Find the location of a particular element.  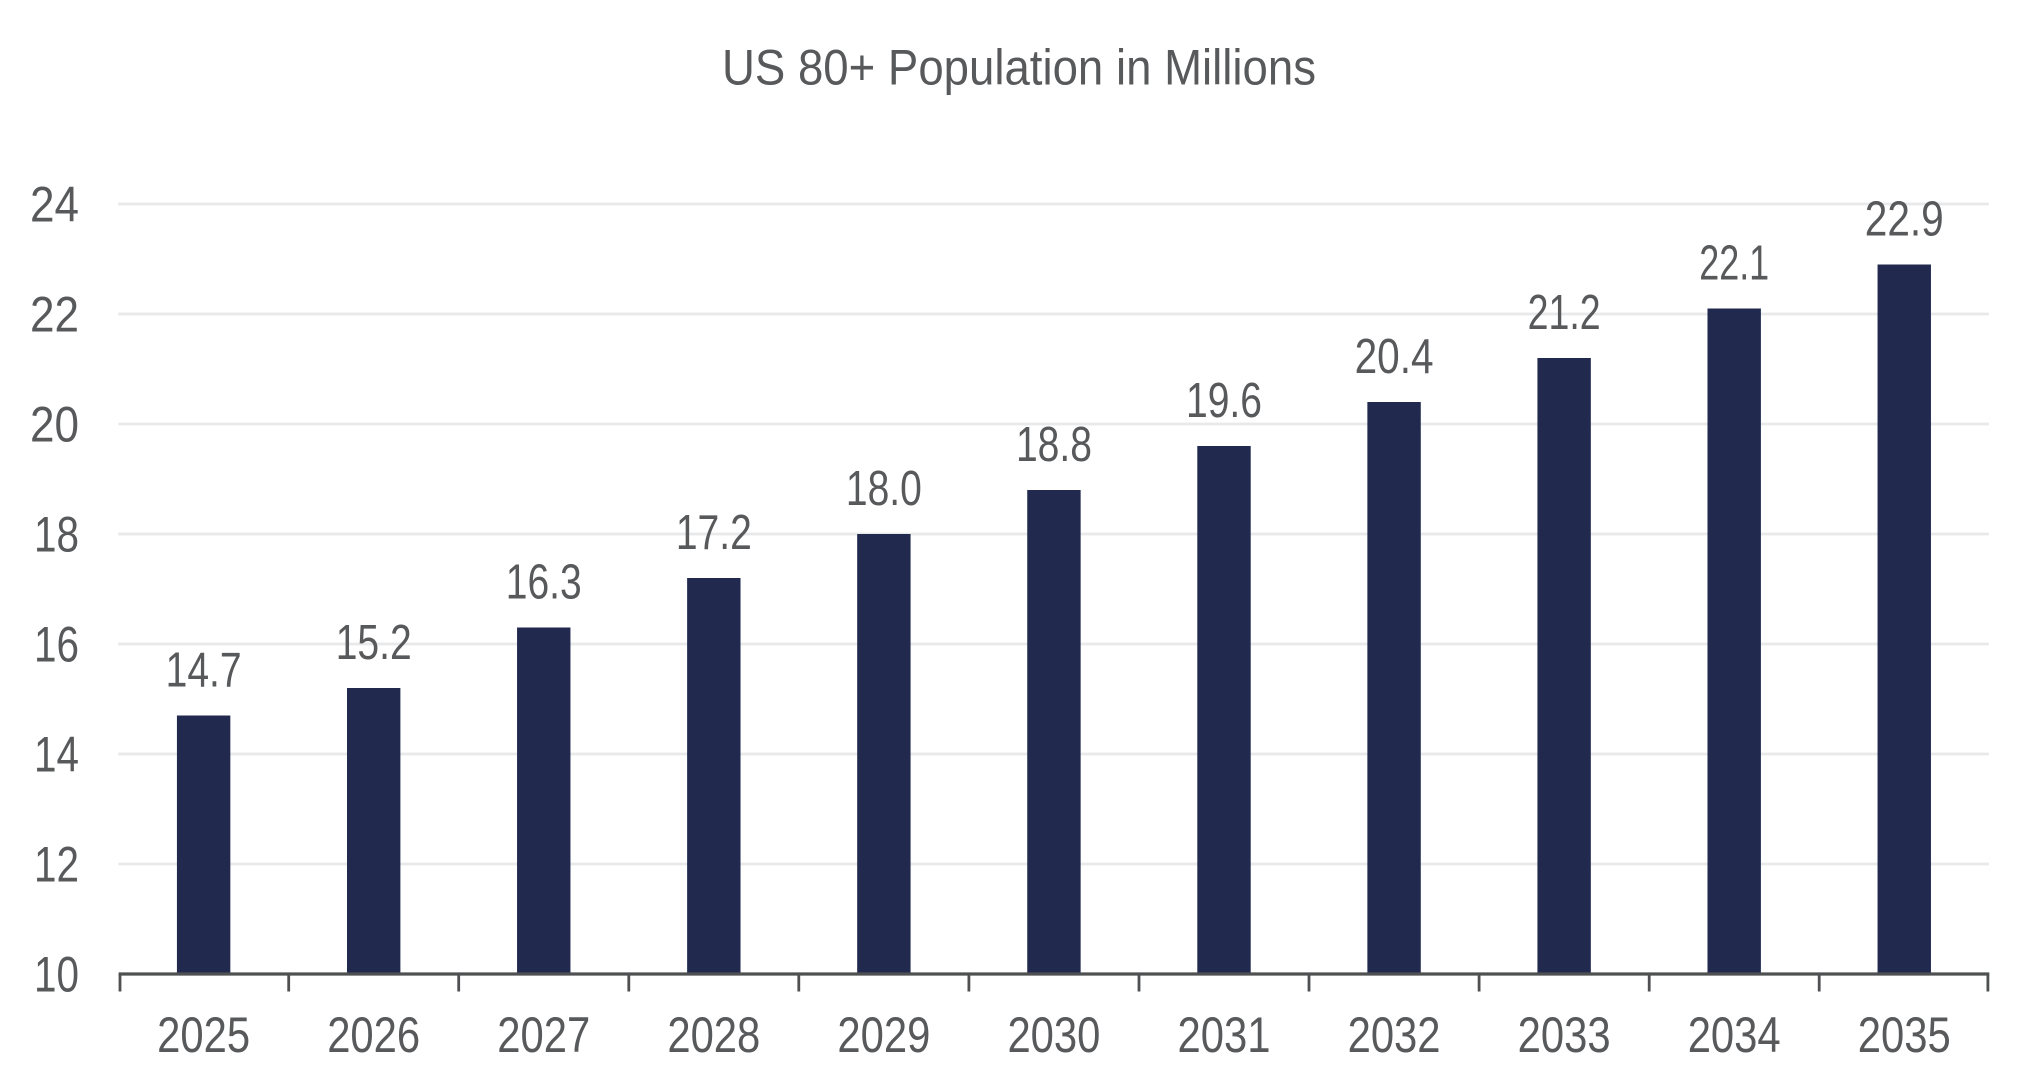

svg-text: 12 is located at coordinates (56, 865).